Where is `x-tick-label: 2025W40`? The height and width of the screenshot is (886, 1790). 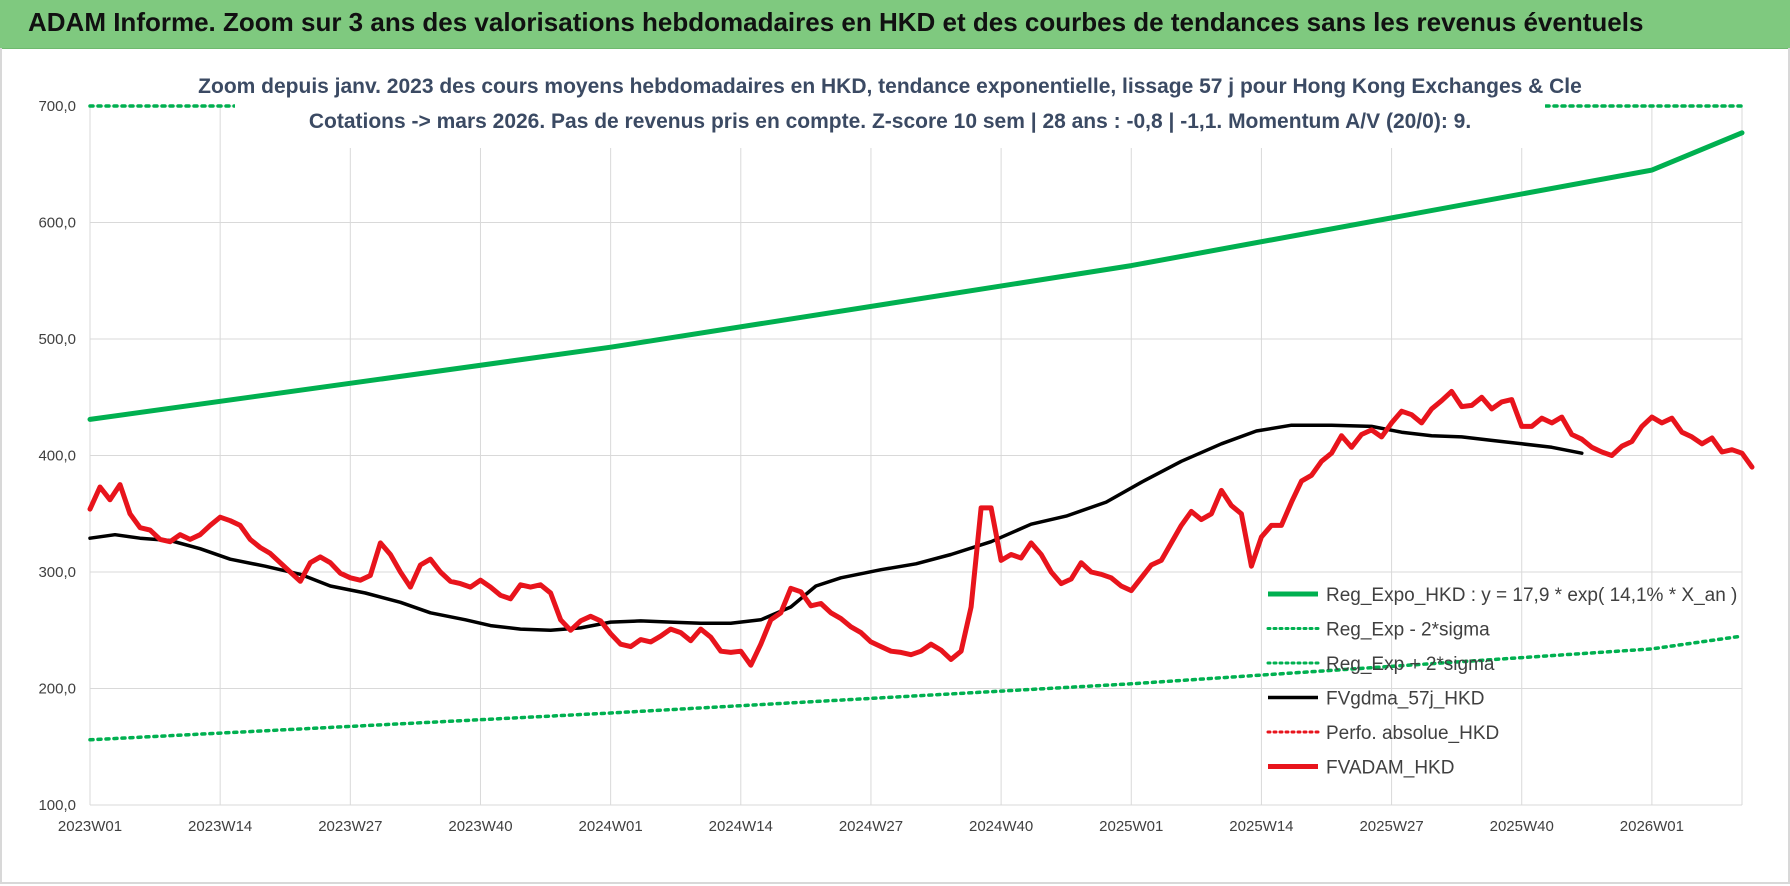
x-tick-label: 2025W40 is located at coordinates (1522, 826).